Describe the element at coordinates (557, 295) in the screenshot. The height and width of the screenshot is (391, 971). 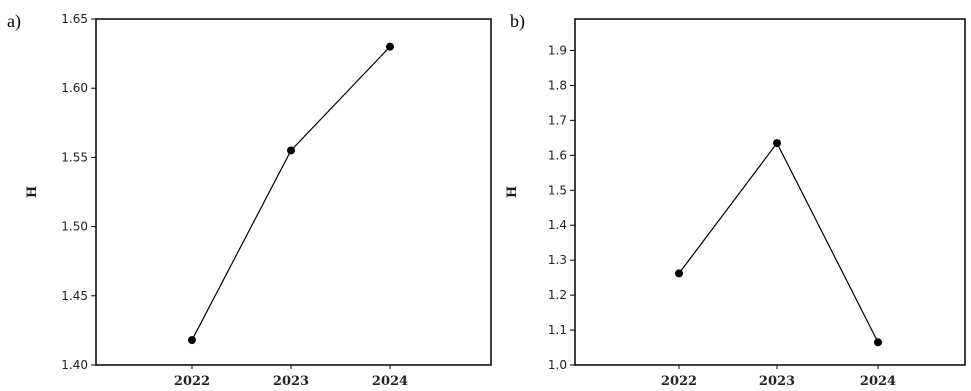
I see `y-tick-label: 1.2` at that location.